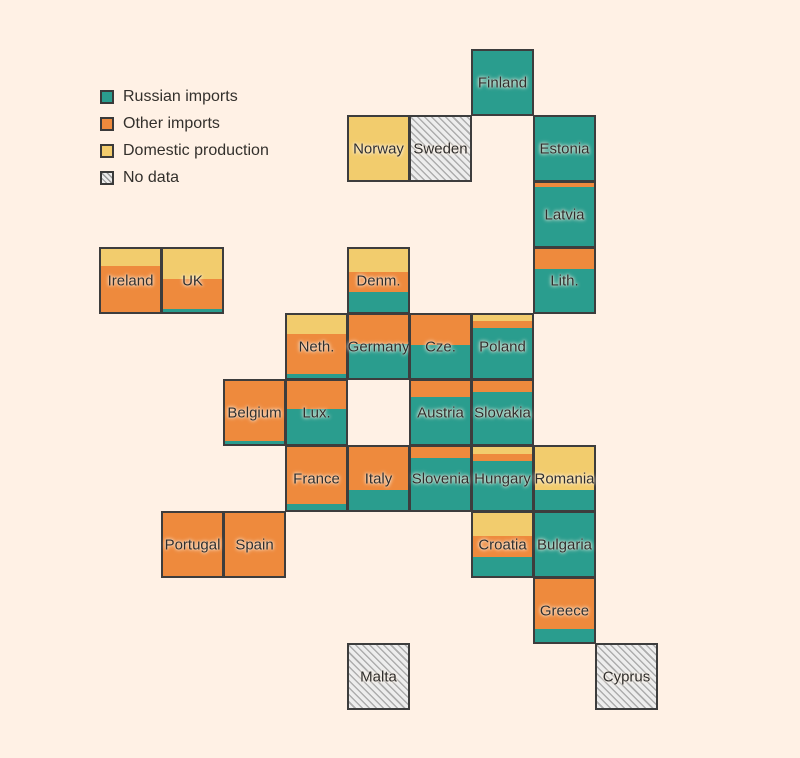  Describe the element at coordinates (378, 329) in the screenshot. I see `germany-other-segment` at that location.